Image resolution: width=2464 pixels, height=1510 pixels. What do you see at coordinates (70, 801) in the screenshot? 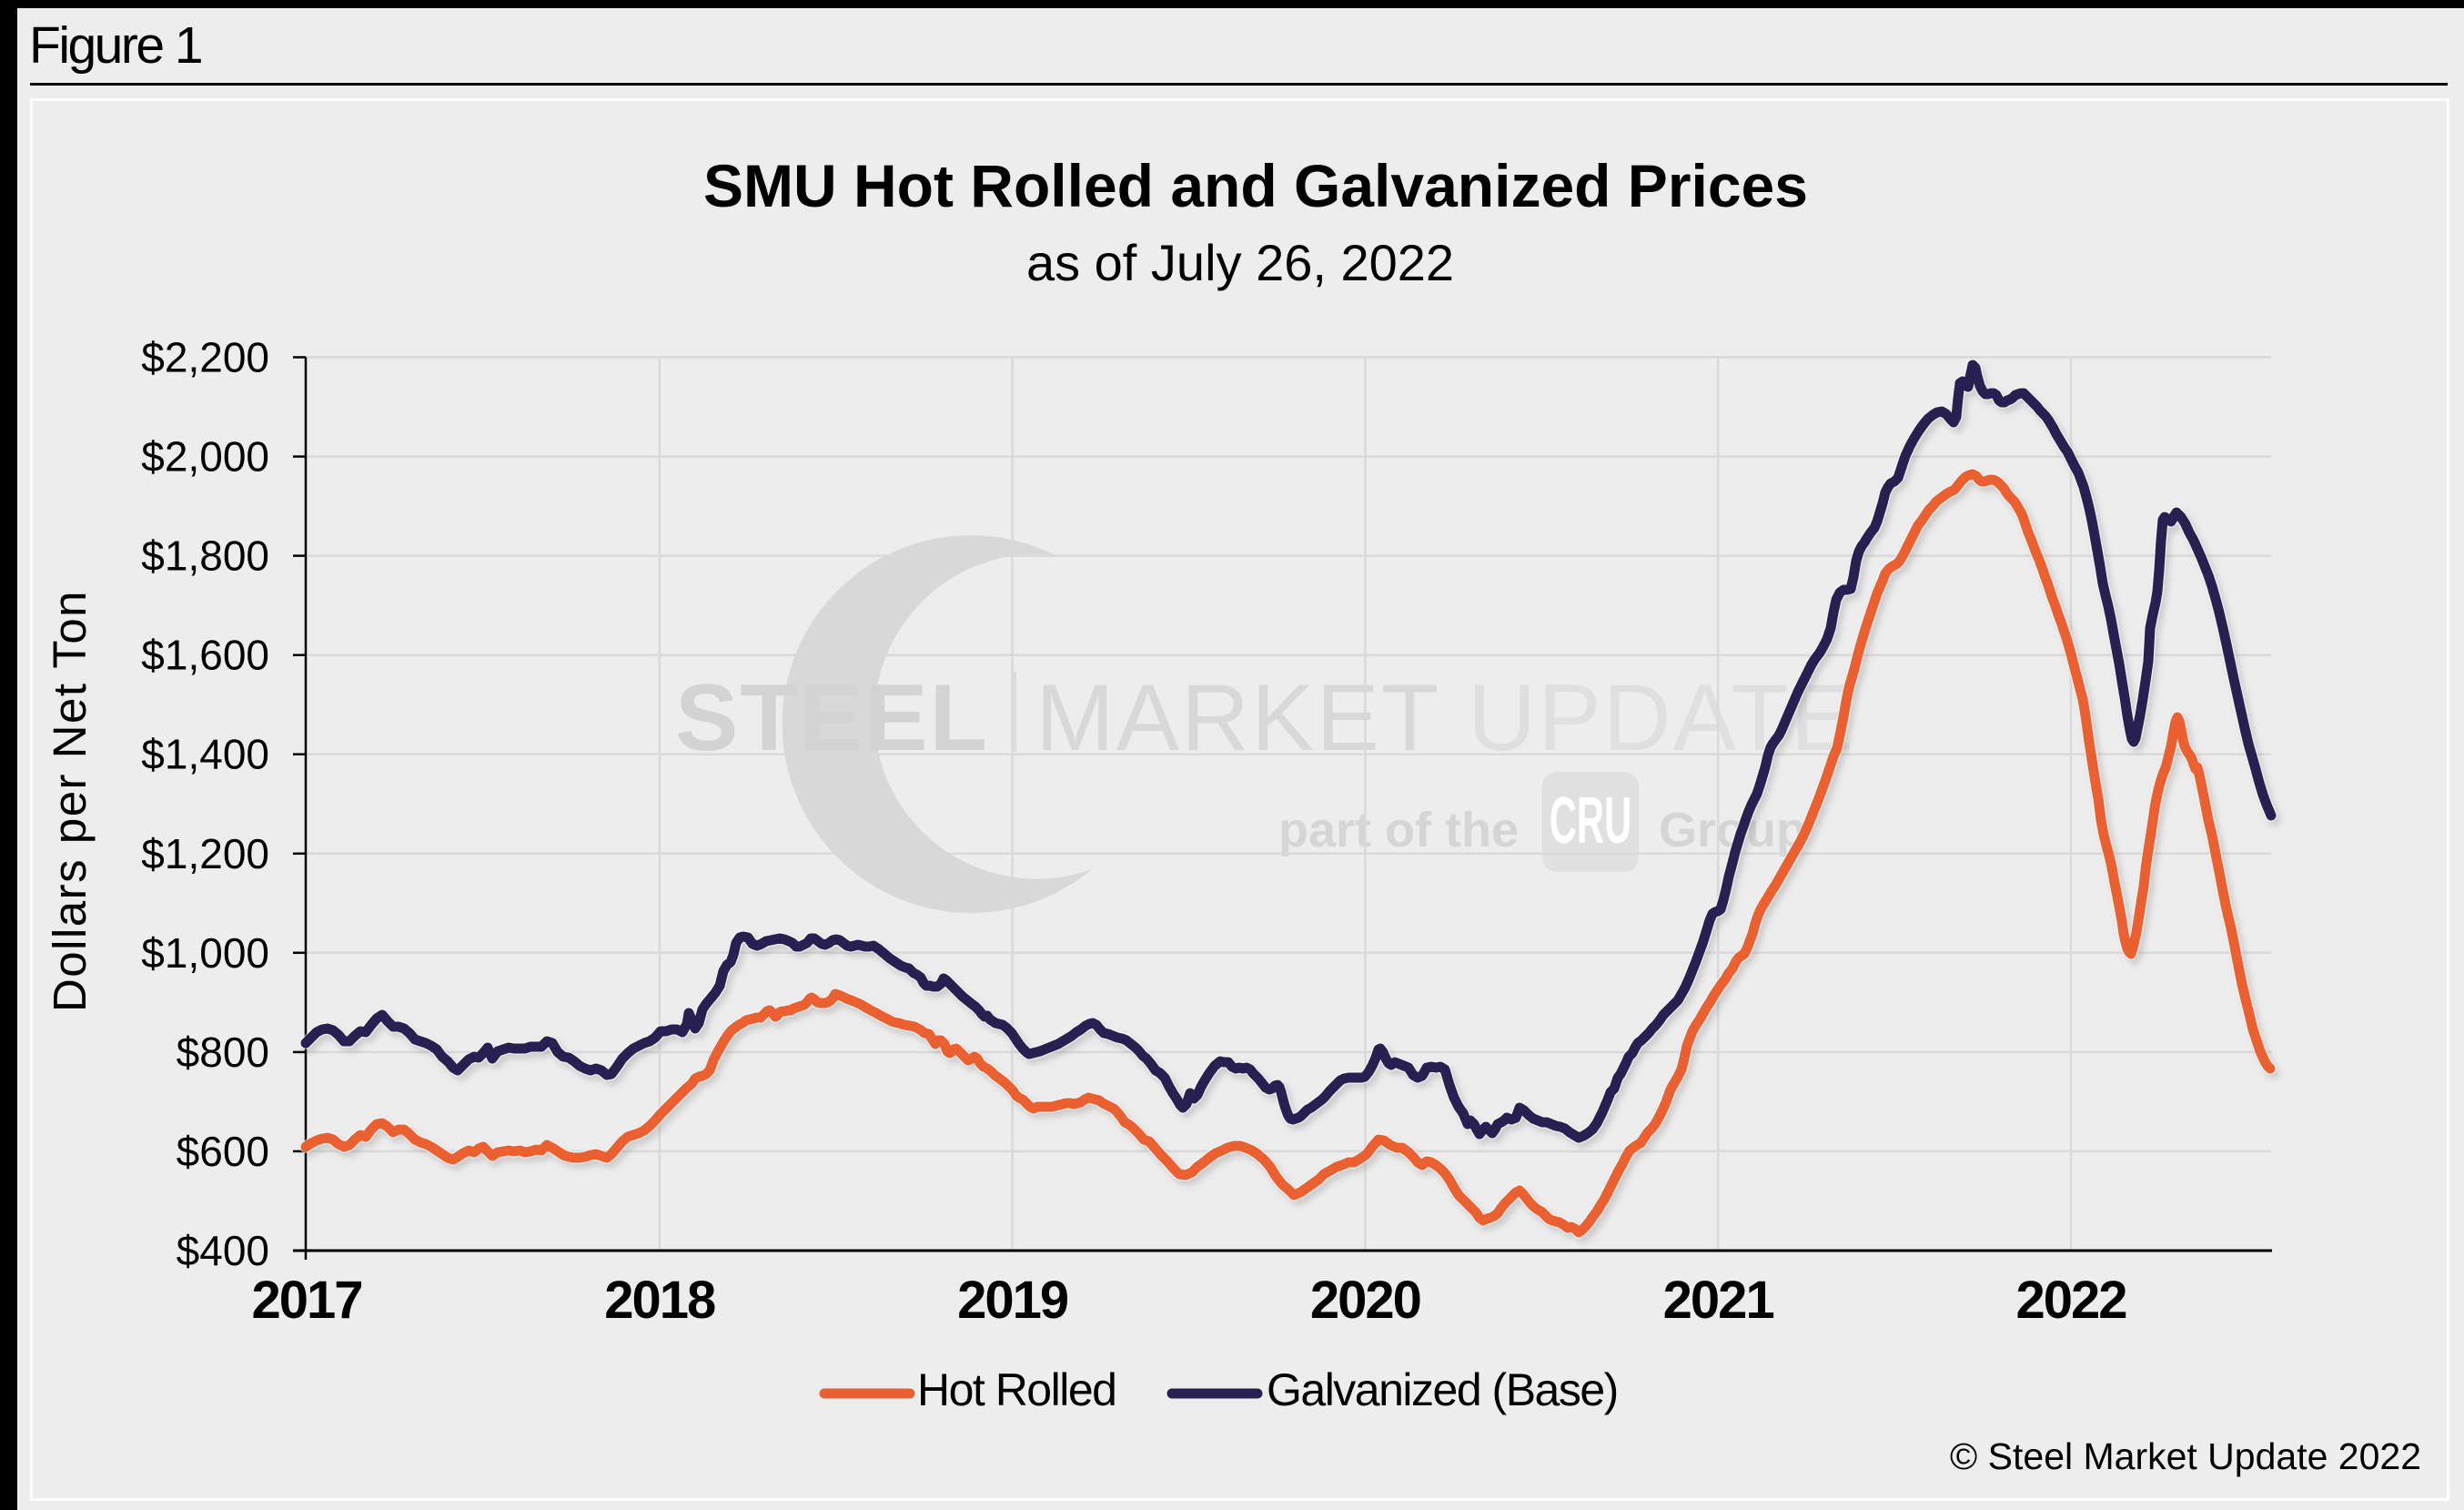
I see `svg-text: Dollars per Net Ton` at bounding box center [70, 801].